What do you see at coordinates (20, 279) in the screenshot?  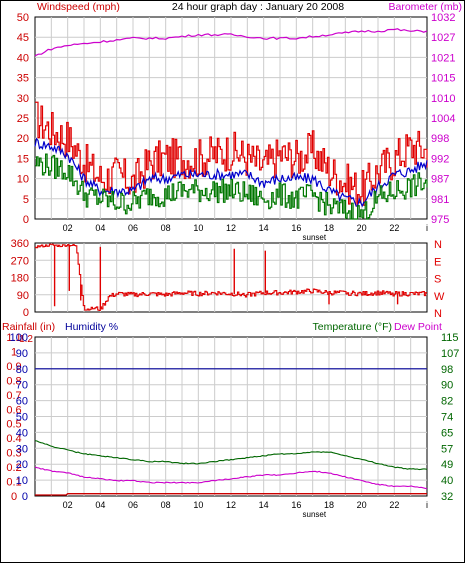 I see `direction-tick-label: 180` at bounding box center [20, 279].